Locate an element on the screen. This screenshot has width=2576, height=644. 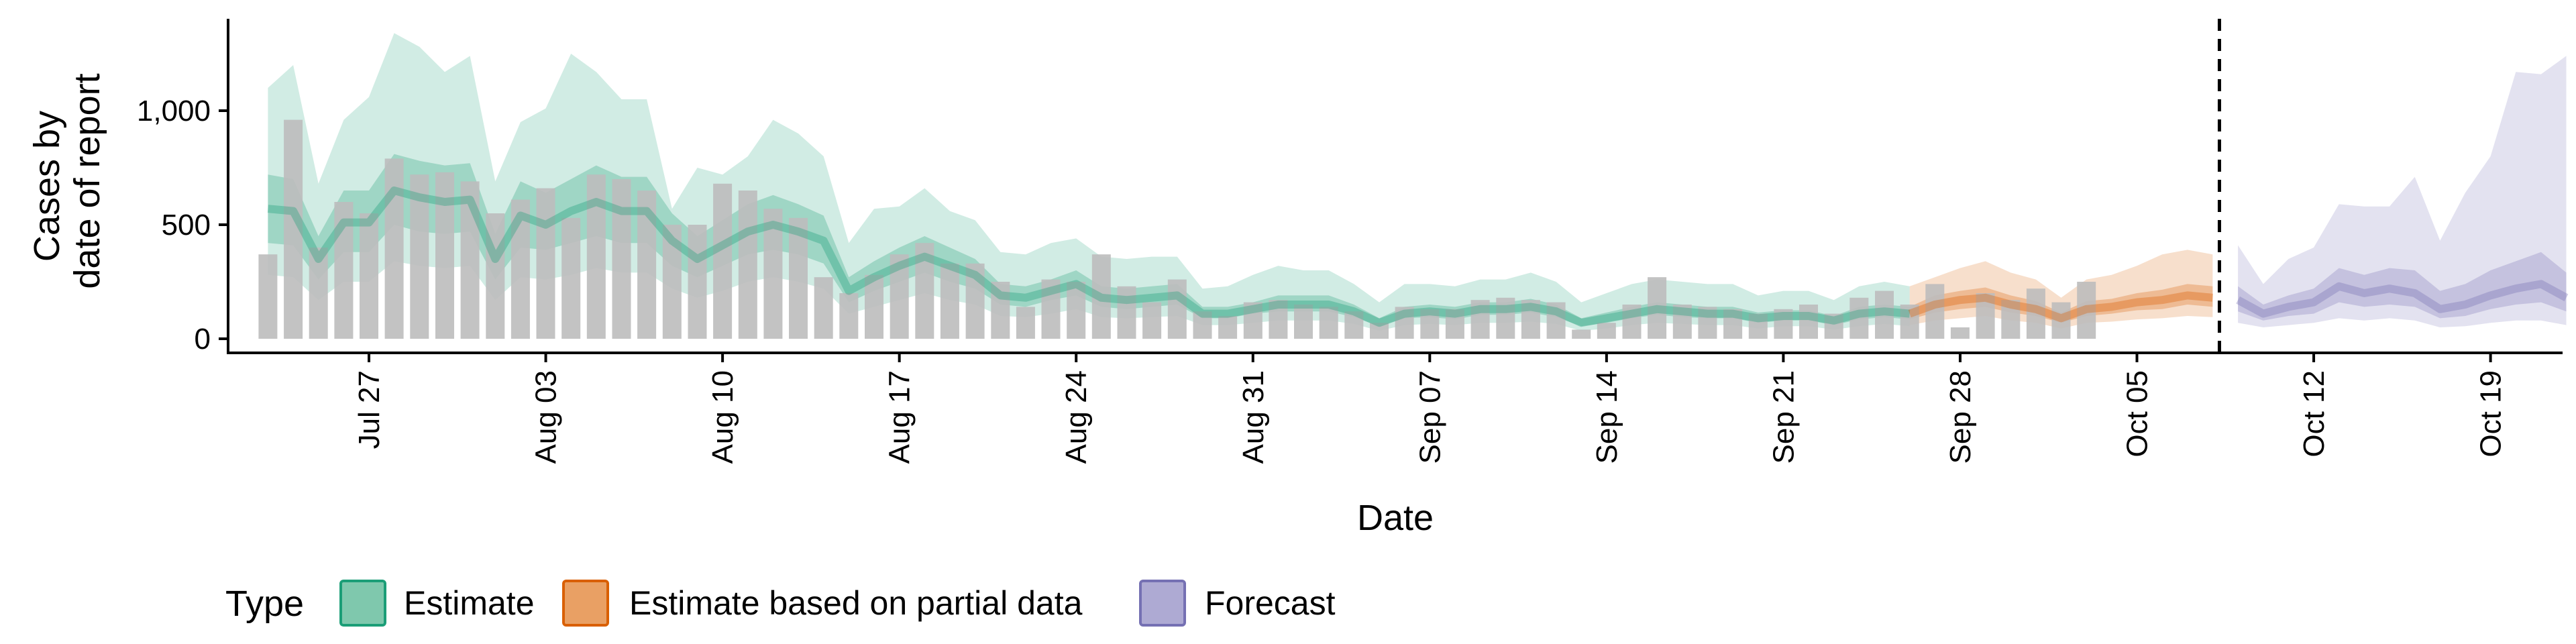
x-tick-label-4: Aug 24 is located at coordinates (1076, 417).